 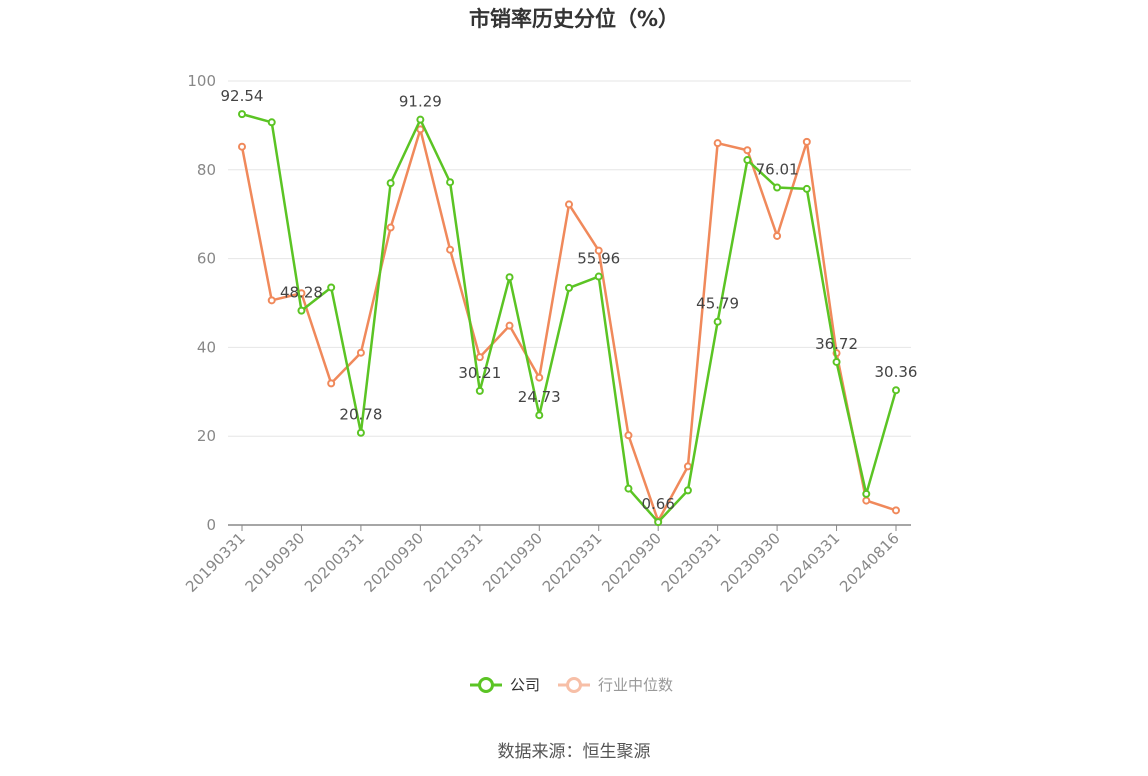 I want to click on legend-label-industry-median: 行业中位数, so click(x=635, y=685).